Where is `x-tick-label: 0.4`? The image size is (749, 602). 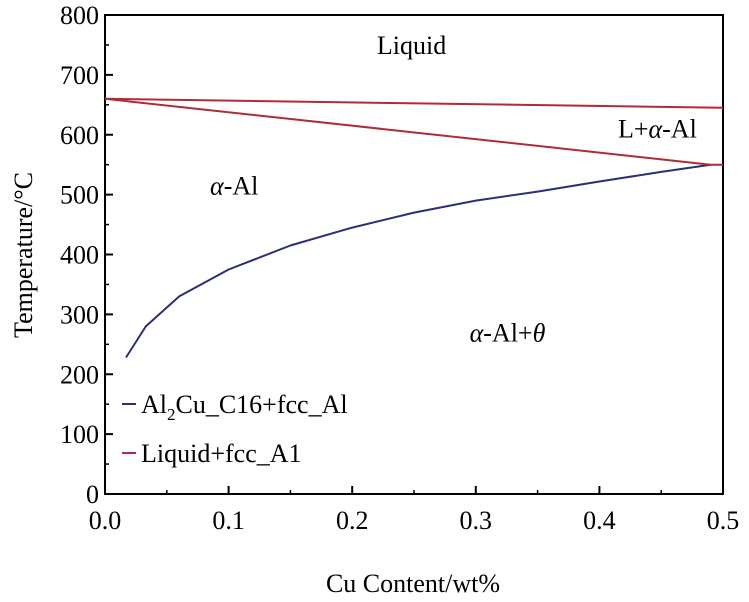 x-tick-label: 0.4 is located at coordinates (599, 520).